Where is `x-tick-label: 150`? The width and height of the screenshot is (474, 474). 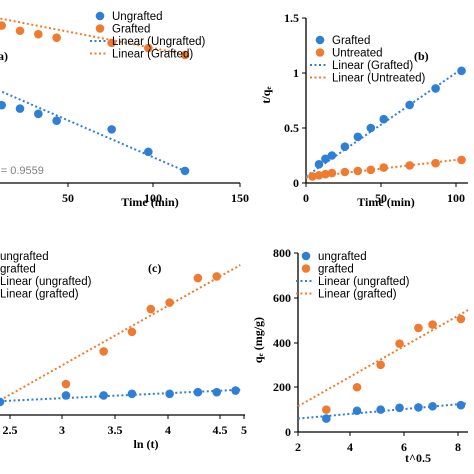 x-tick-label: 150 is located at coordinates (240, 198).